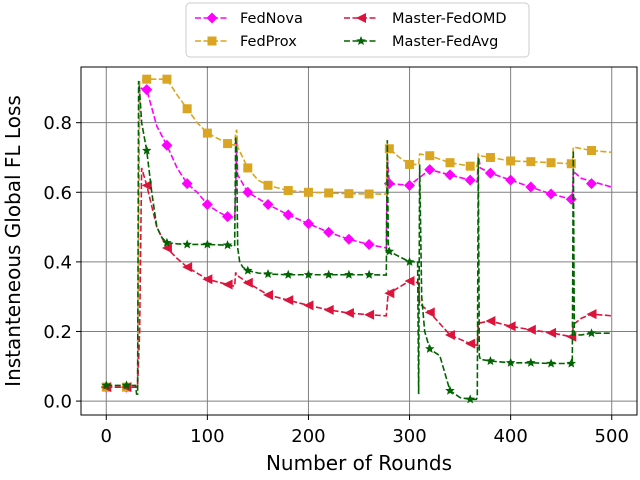  I want to click on x-tick-label: 500, so click(612, 436).